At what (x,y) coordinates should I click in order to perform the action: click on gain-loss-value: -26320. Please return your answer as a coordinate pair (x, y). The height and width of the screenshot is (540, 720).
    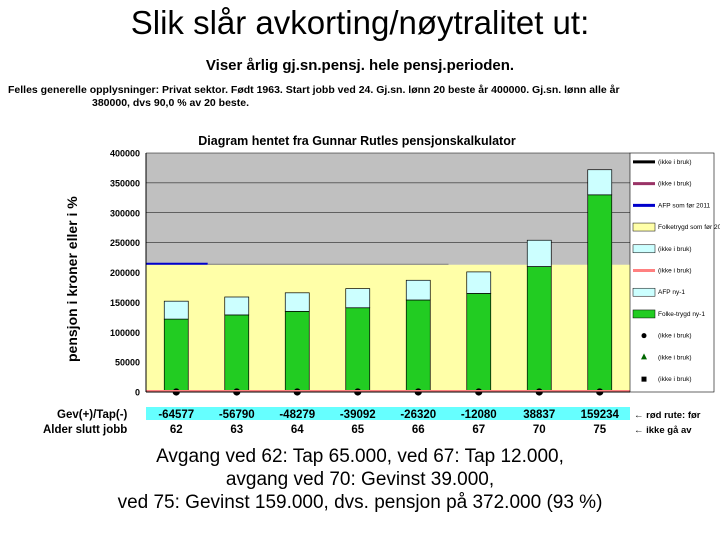
    Looking at the image, I should click on (418, 415).